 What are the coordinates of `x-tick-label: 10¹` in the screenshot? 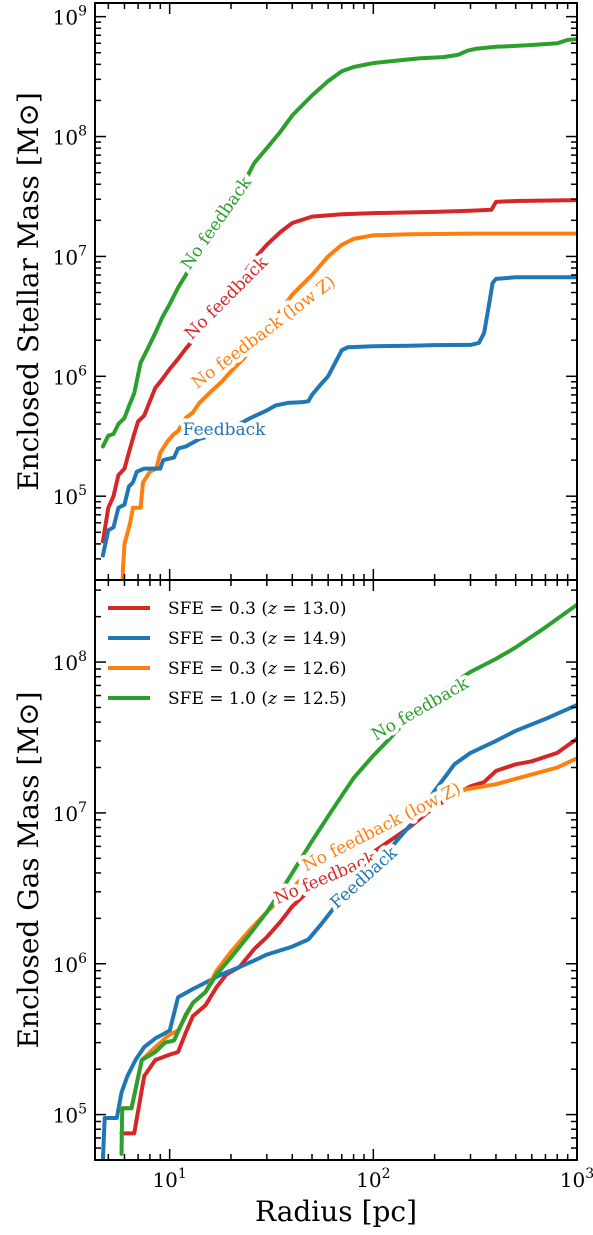 It's located at (169, 1179).